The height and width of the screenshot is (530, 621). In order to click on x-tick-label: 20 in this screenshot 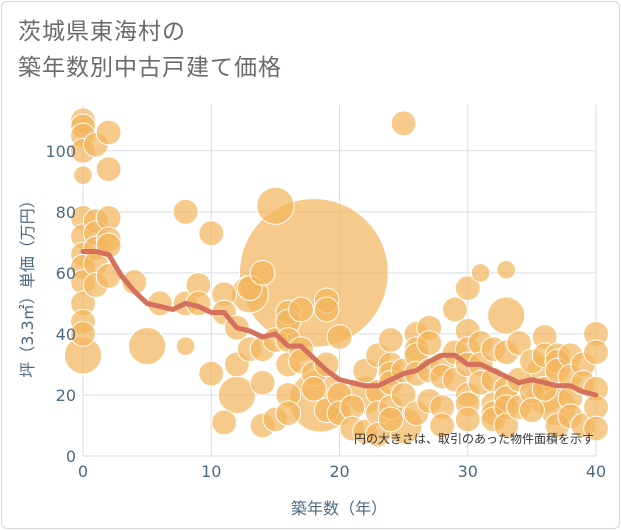, I will do `click(339, 471)`.